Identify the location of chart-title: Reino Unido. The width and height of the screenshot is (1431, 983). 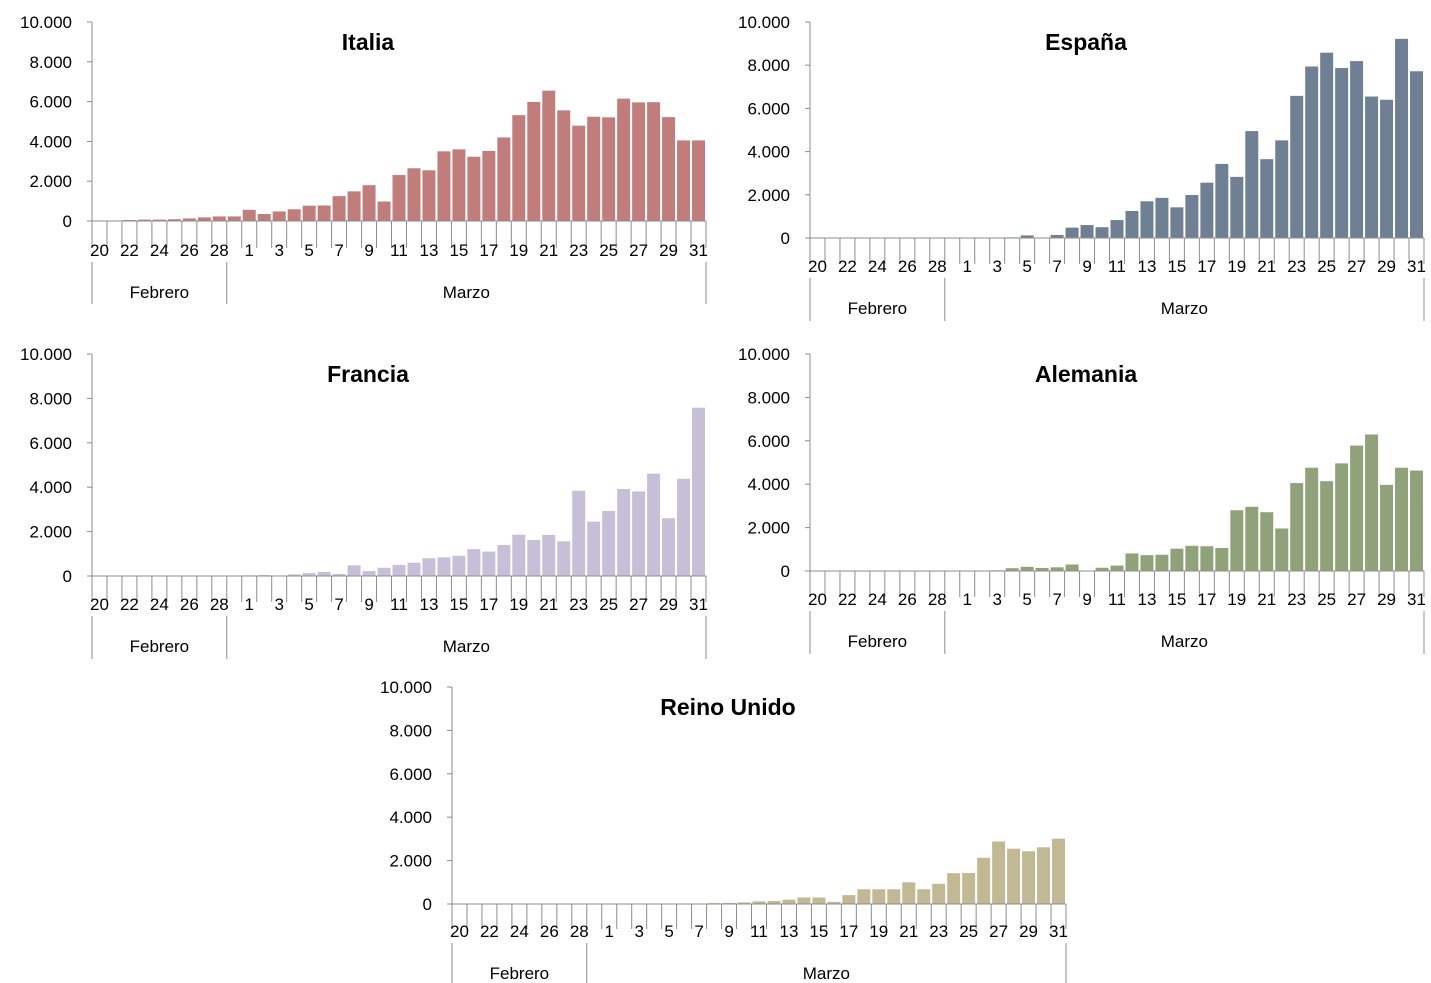
(727, 707).